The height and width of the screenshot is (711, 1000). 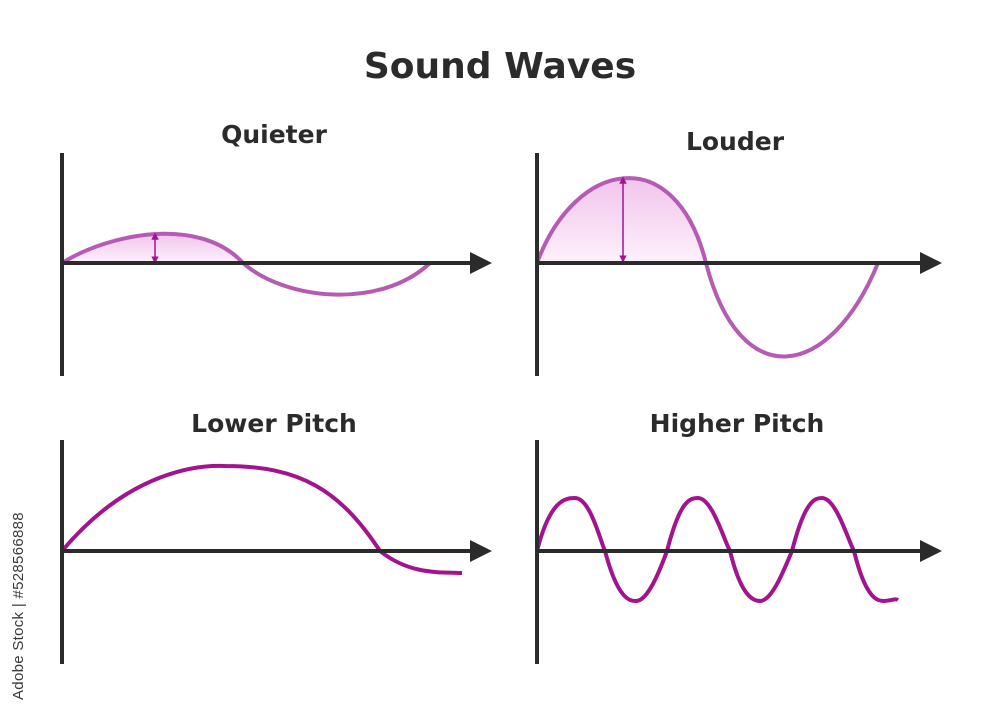 I want to click on x-axis-arrowhead-quieter, so click(x=481, y=263).